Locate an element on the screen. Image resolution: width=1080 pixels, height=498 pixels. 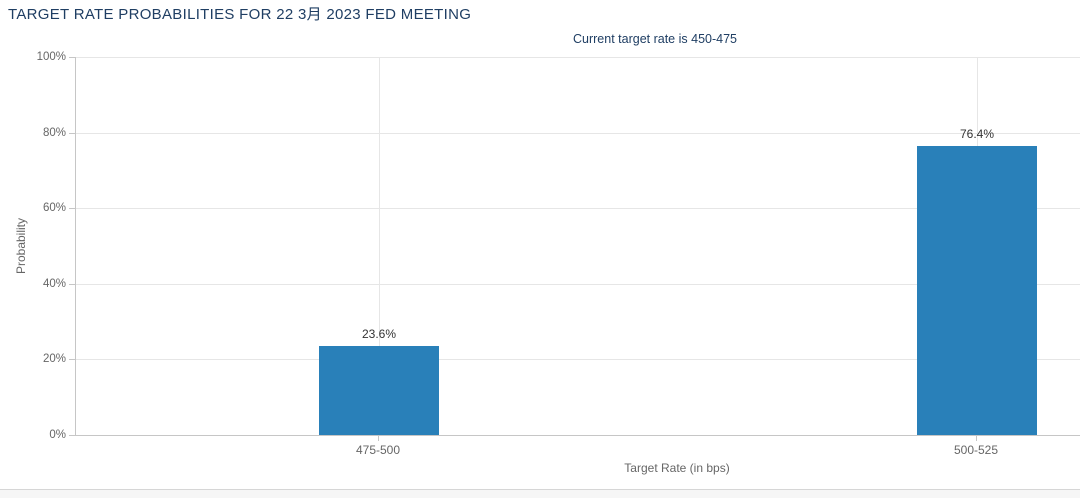
bar-data-label-475-500: 23.6% is located at coordinates (379, 334).